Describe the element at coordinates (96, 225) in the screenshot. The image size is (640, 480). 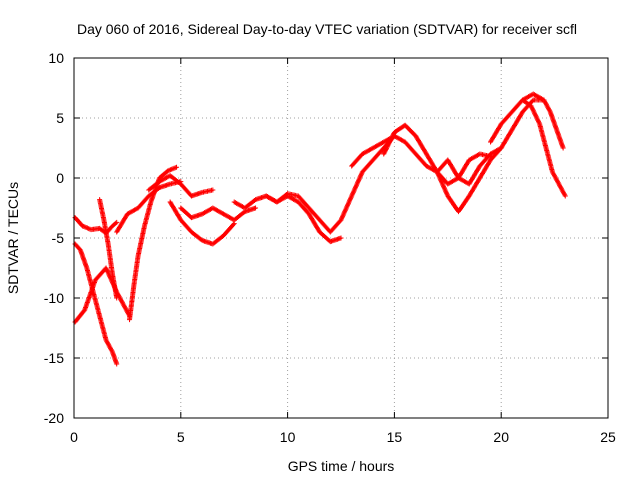
I see `data-series-arc-a` at that location.